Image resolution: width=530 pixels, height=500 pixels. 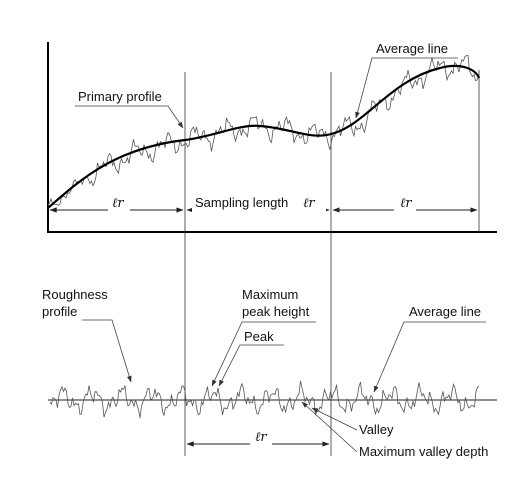 I want to click on max-peak-height-label-line1: Maximum, so click(x=270, y=294).